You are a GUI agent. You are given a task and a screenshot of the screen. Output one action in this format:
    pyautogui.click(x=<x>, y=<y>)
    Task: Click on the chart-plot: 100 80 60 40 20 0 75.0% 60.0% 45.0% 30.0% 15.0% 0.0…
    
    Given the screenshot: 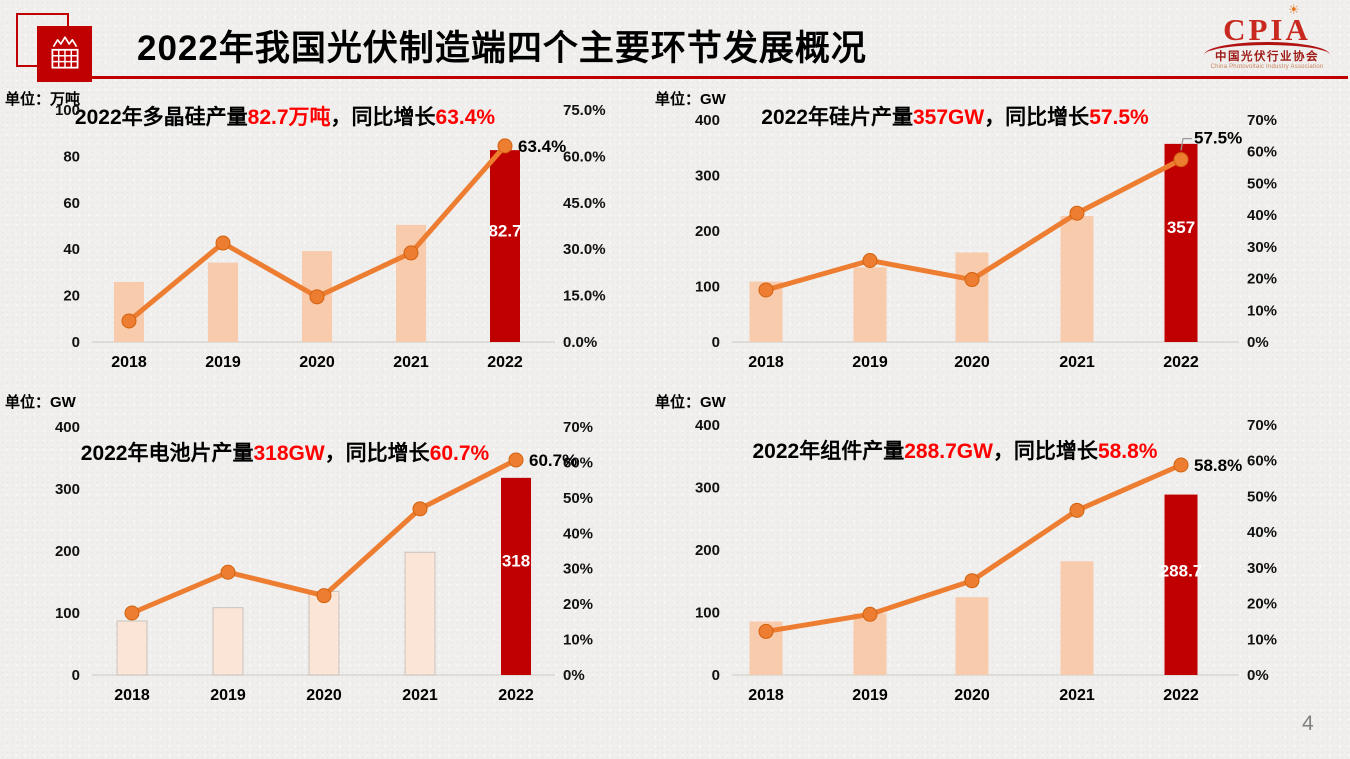 What is the action you would take?
    pyautogui.click(x=330, y=236)
    